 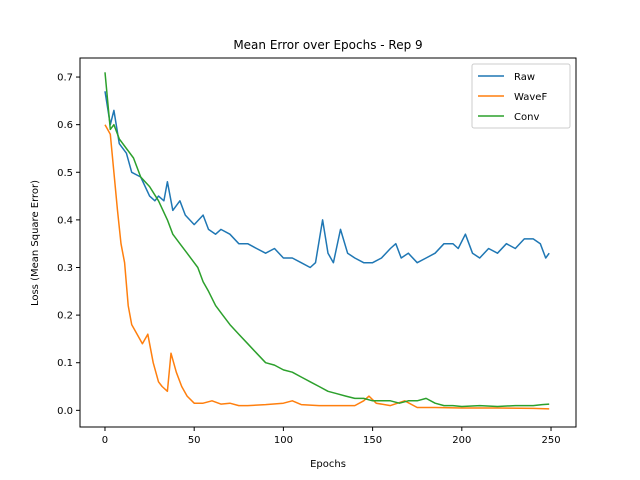 I want to click on x-tick-label: 0, so click(x=105, y=440).